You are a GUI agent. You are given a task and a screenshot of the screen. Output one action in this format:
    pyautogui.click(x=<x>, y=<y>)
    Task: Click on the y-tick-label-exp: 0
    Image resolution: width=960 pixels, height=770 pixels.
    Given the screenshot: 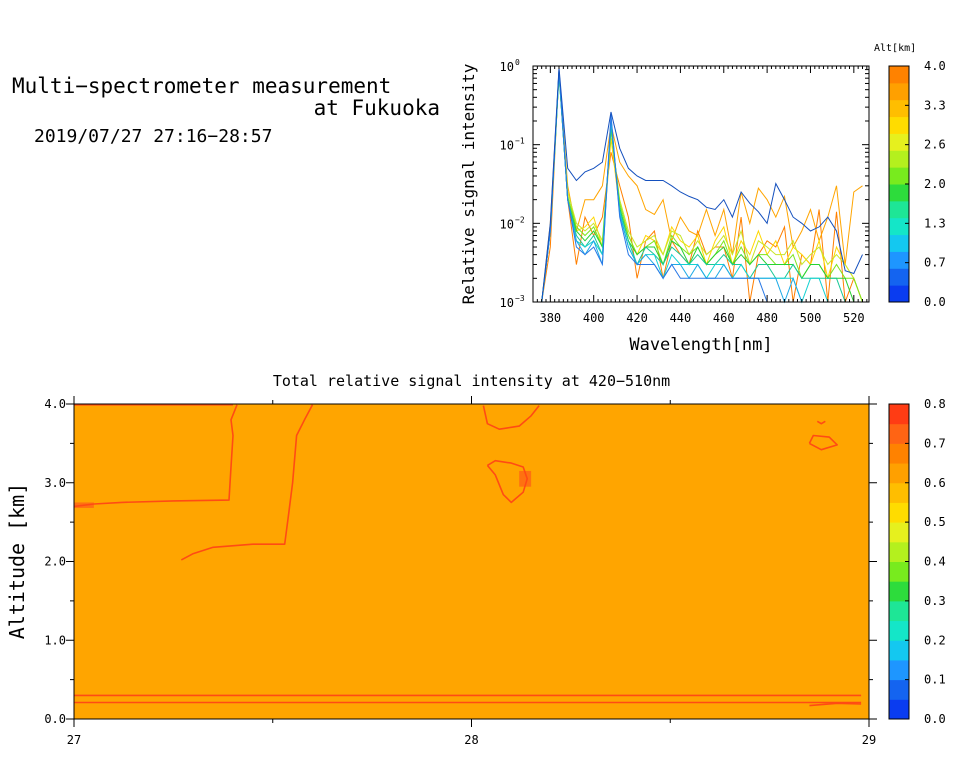 What is the action you would take?
    pyautogui.click(x=517, y=62)
    